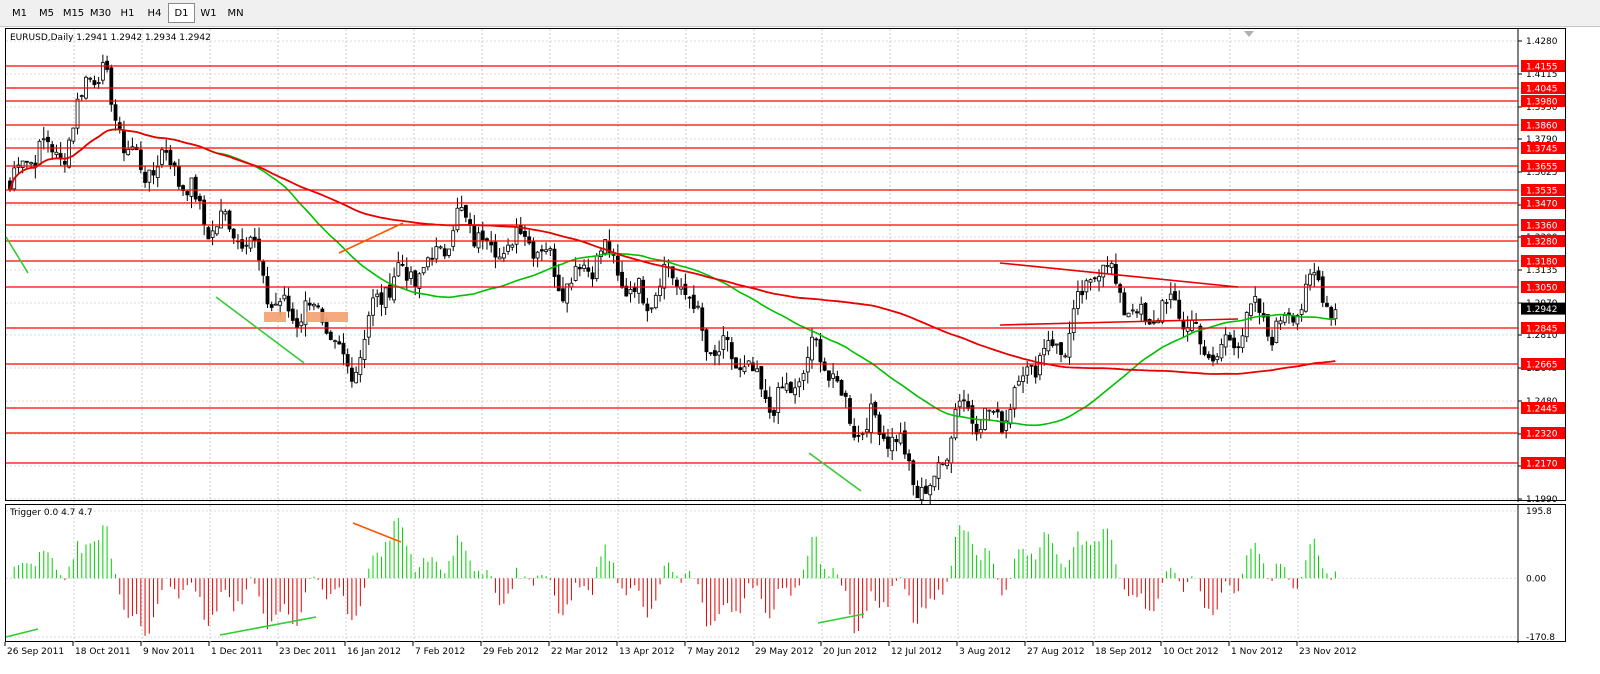  What do you see at coordinates (73, 13) in the screenshot?
I see `timeframe-button-m15: M15` at bounding box center [73, 13].